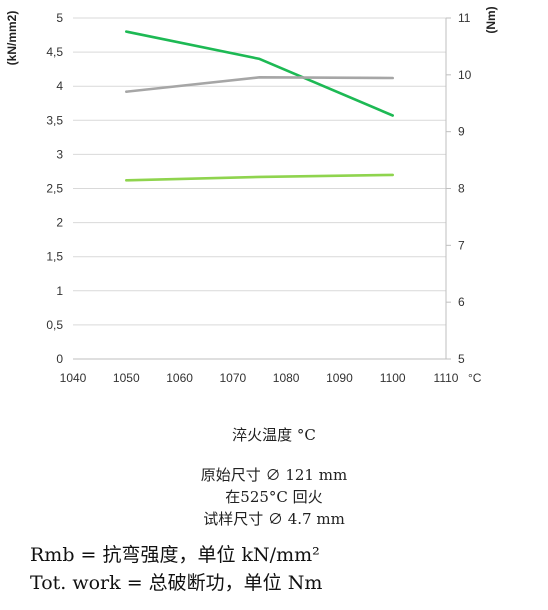  What do you see at coordinates (59, 18) in the screenshot?
I see `y-left-tick-label: 5` at bounding box center [59, 18].